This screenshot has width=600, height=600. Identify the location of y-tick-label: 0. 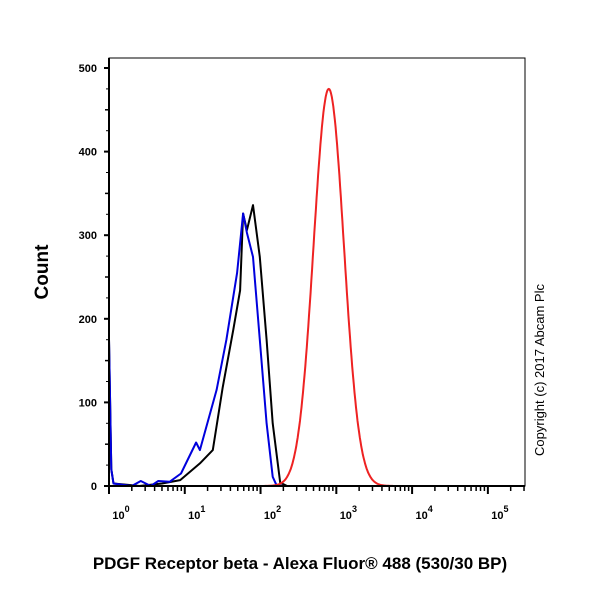
(94, 487).